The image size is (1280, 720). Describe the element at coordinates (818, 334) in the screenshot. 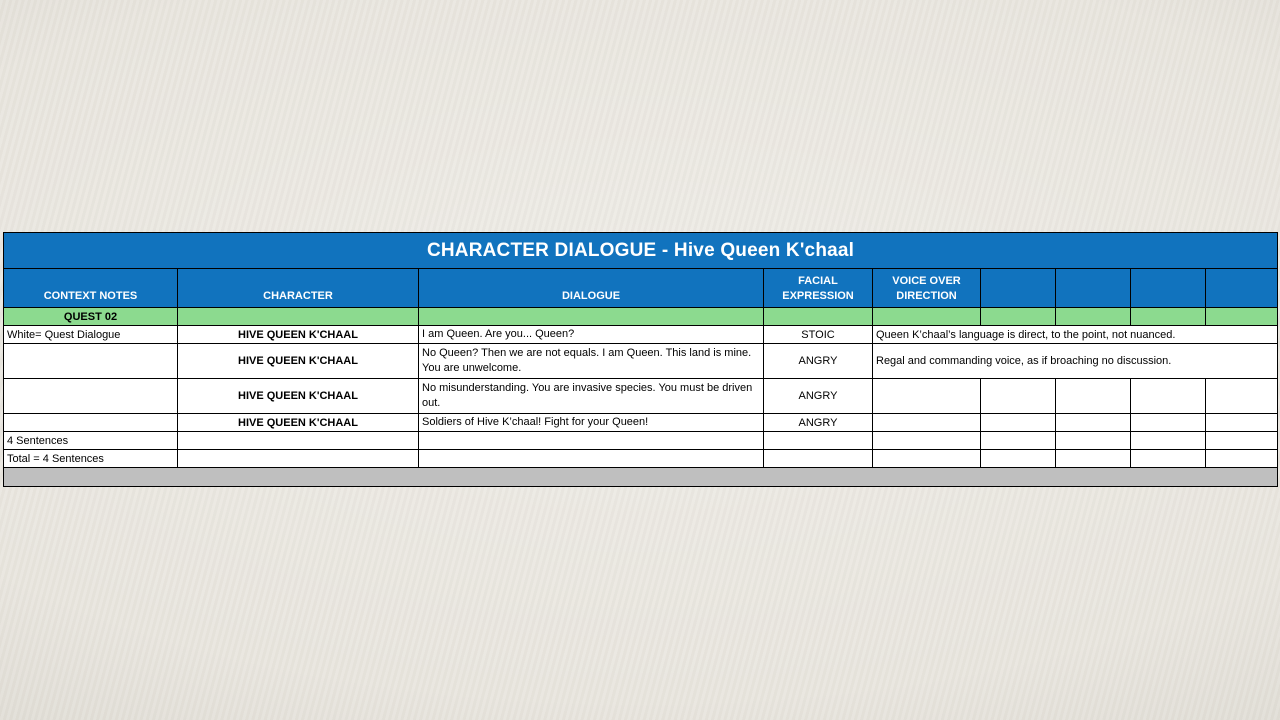

I see `facial-expression-cell: STOIC` at that location.